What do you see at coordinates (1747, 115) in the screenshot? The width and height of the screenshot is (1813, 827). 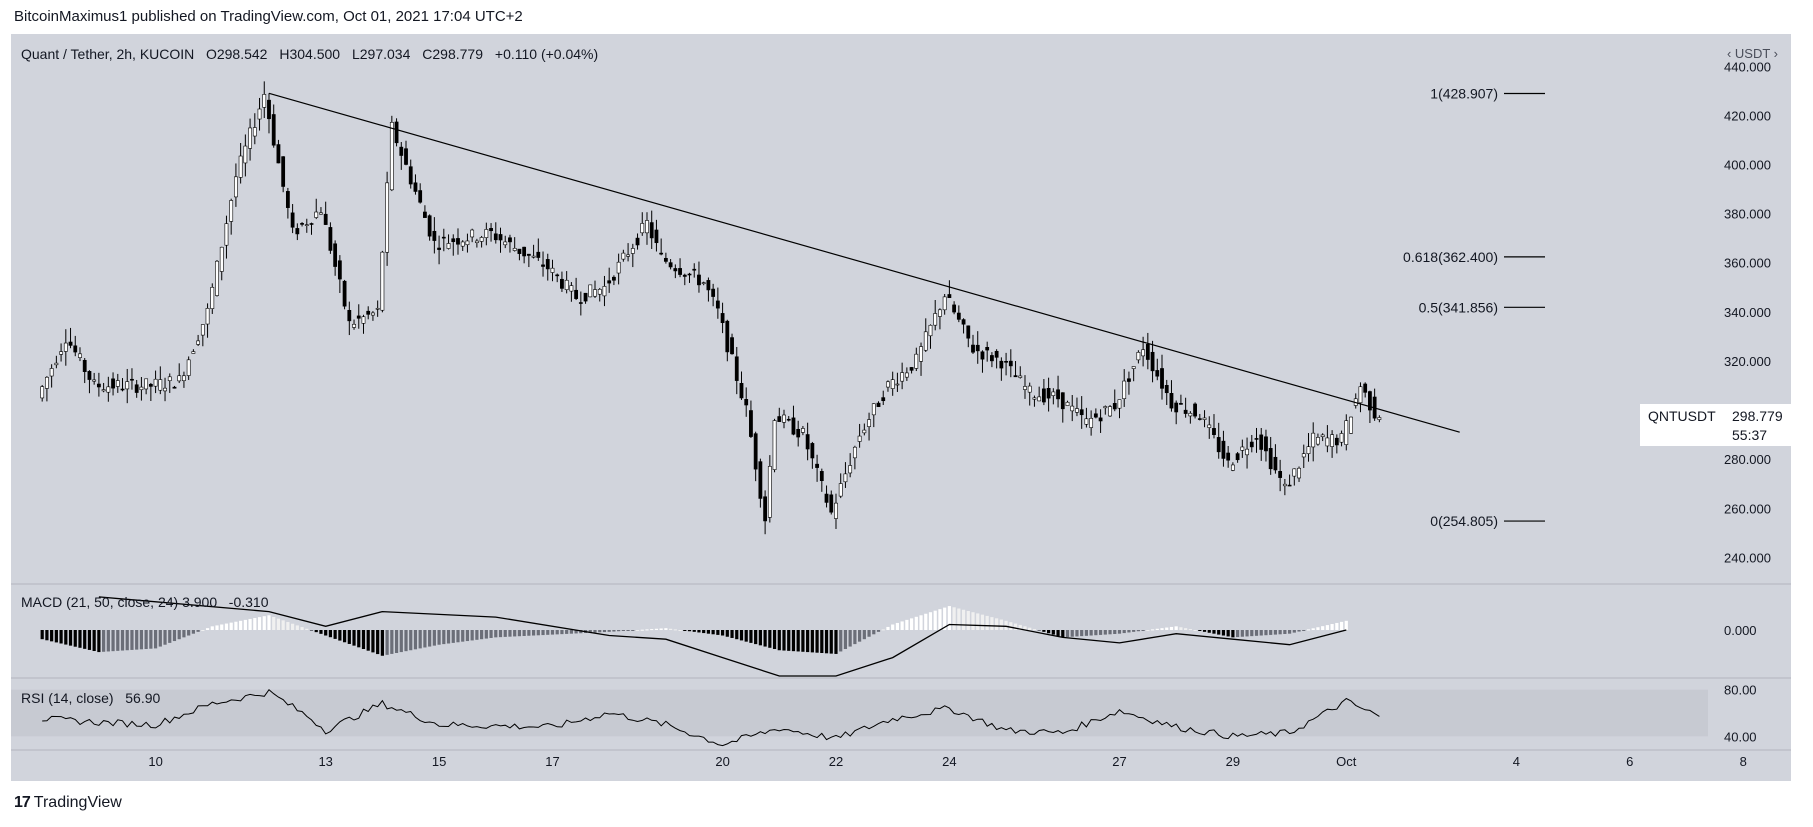 I see `price-axis-tick: 420.000` at bounding box center [1747, 115].